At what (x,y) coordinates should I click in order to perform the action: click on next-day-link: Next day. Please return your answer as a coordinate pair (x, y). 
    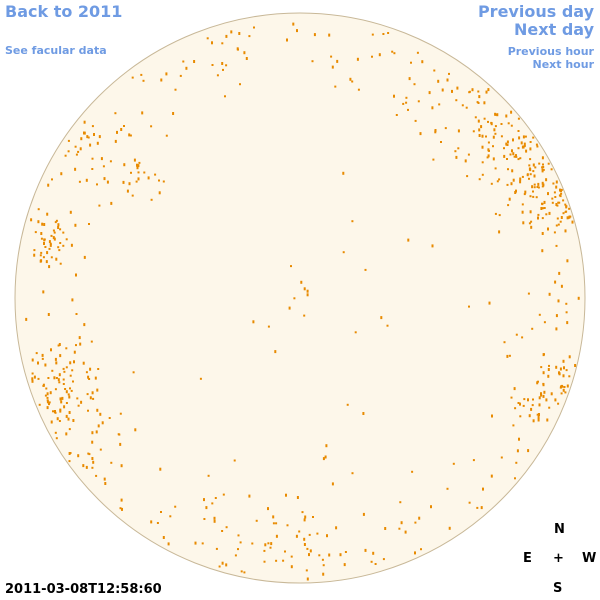
    Looking at the image, I should click on (554, 29).